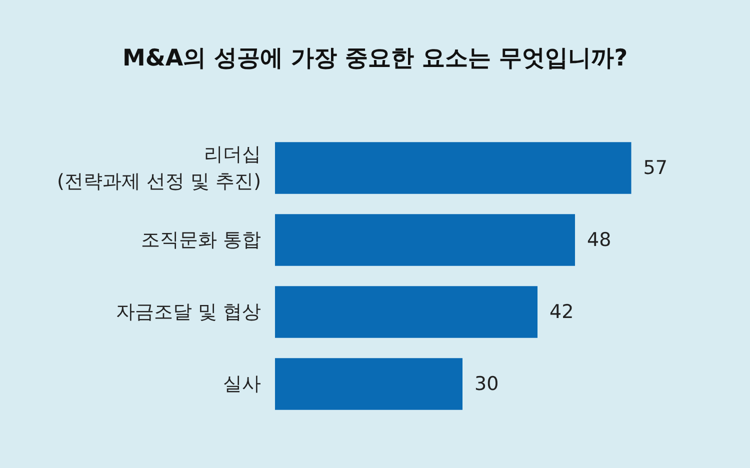  What do you see at coordinates (375, 59) in the screenshot?
I see `chart-title: M&A의 성공에 가장 중요한 요소는 무엇입니까?` at bounding box center [375, 59].